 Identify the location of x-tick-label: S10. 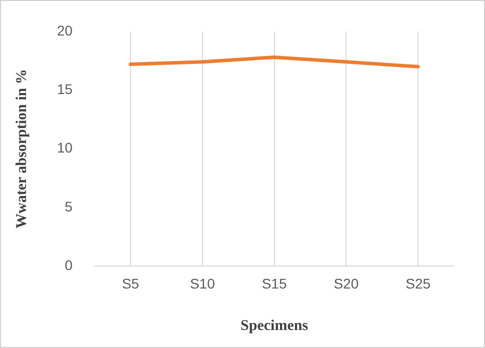
(203, 283).